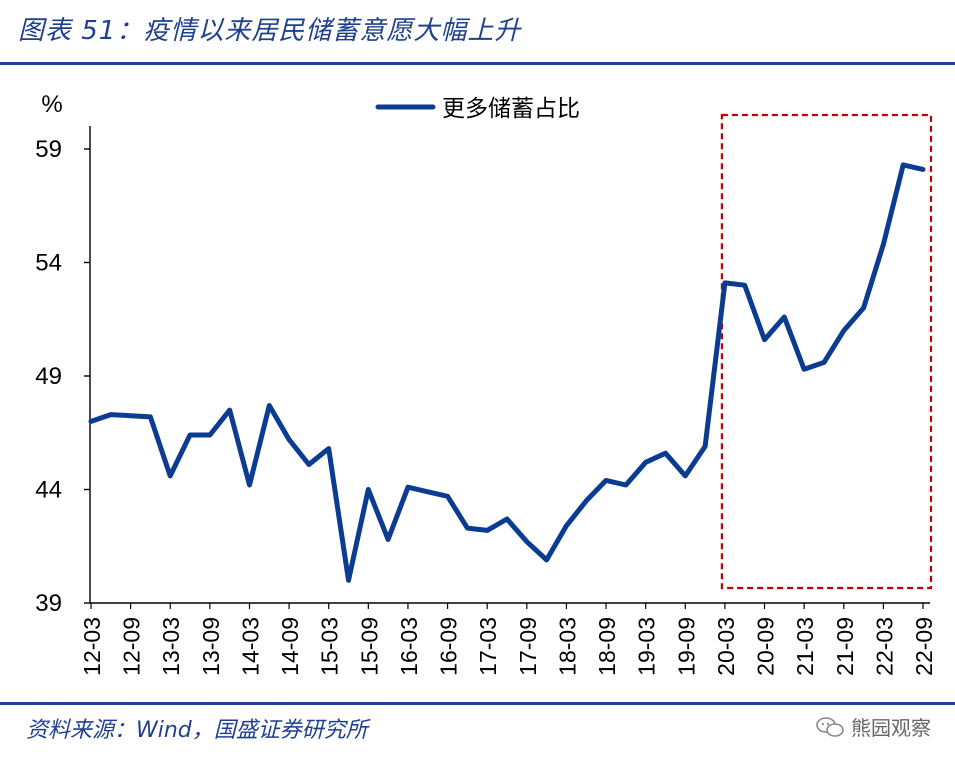 The width and height of the screenshot is (955, 761). Describe the element at coordinates (511, 109) in the screenshot. I see `legend-label: 更多储蓄占比` at that location.